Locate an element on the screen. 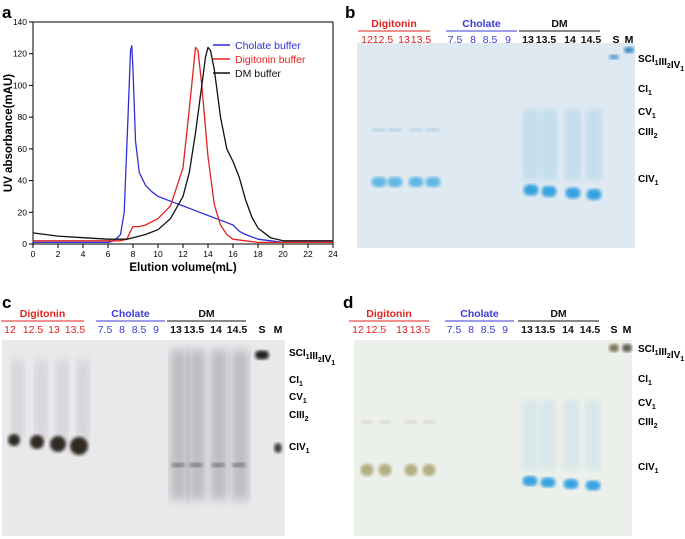 The height and width of the screenshot is (539, 685). panel-letter-c: c is located at coordinates (6, 302).